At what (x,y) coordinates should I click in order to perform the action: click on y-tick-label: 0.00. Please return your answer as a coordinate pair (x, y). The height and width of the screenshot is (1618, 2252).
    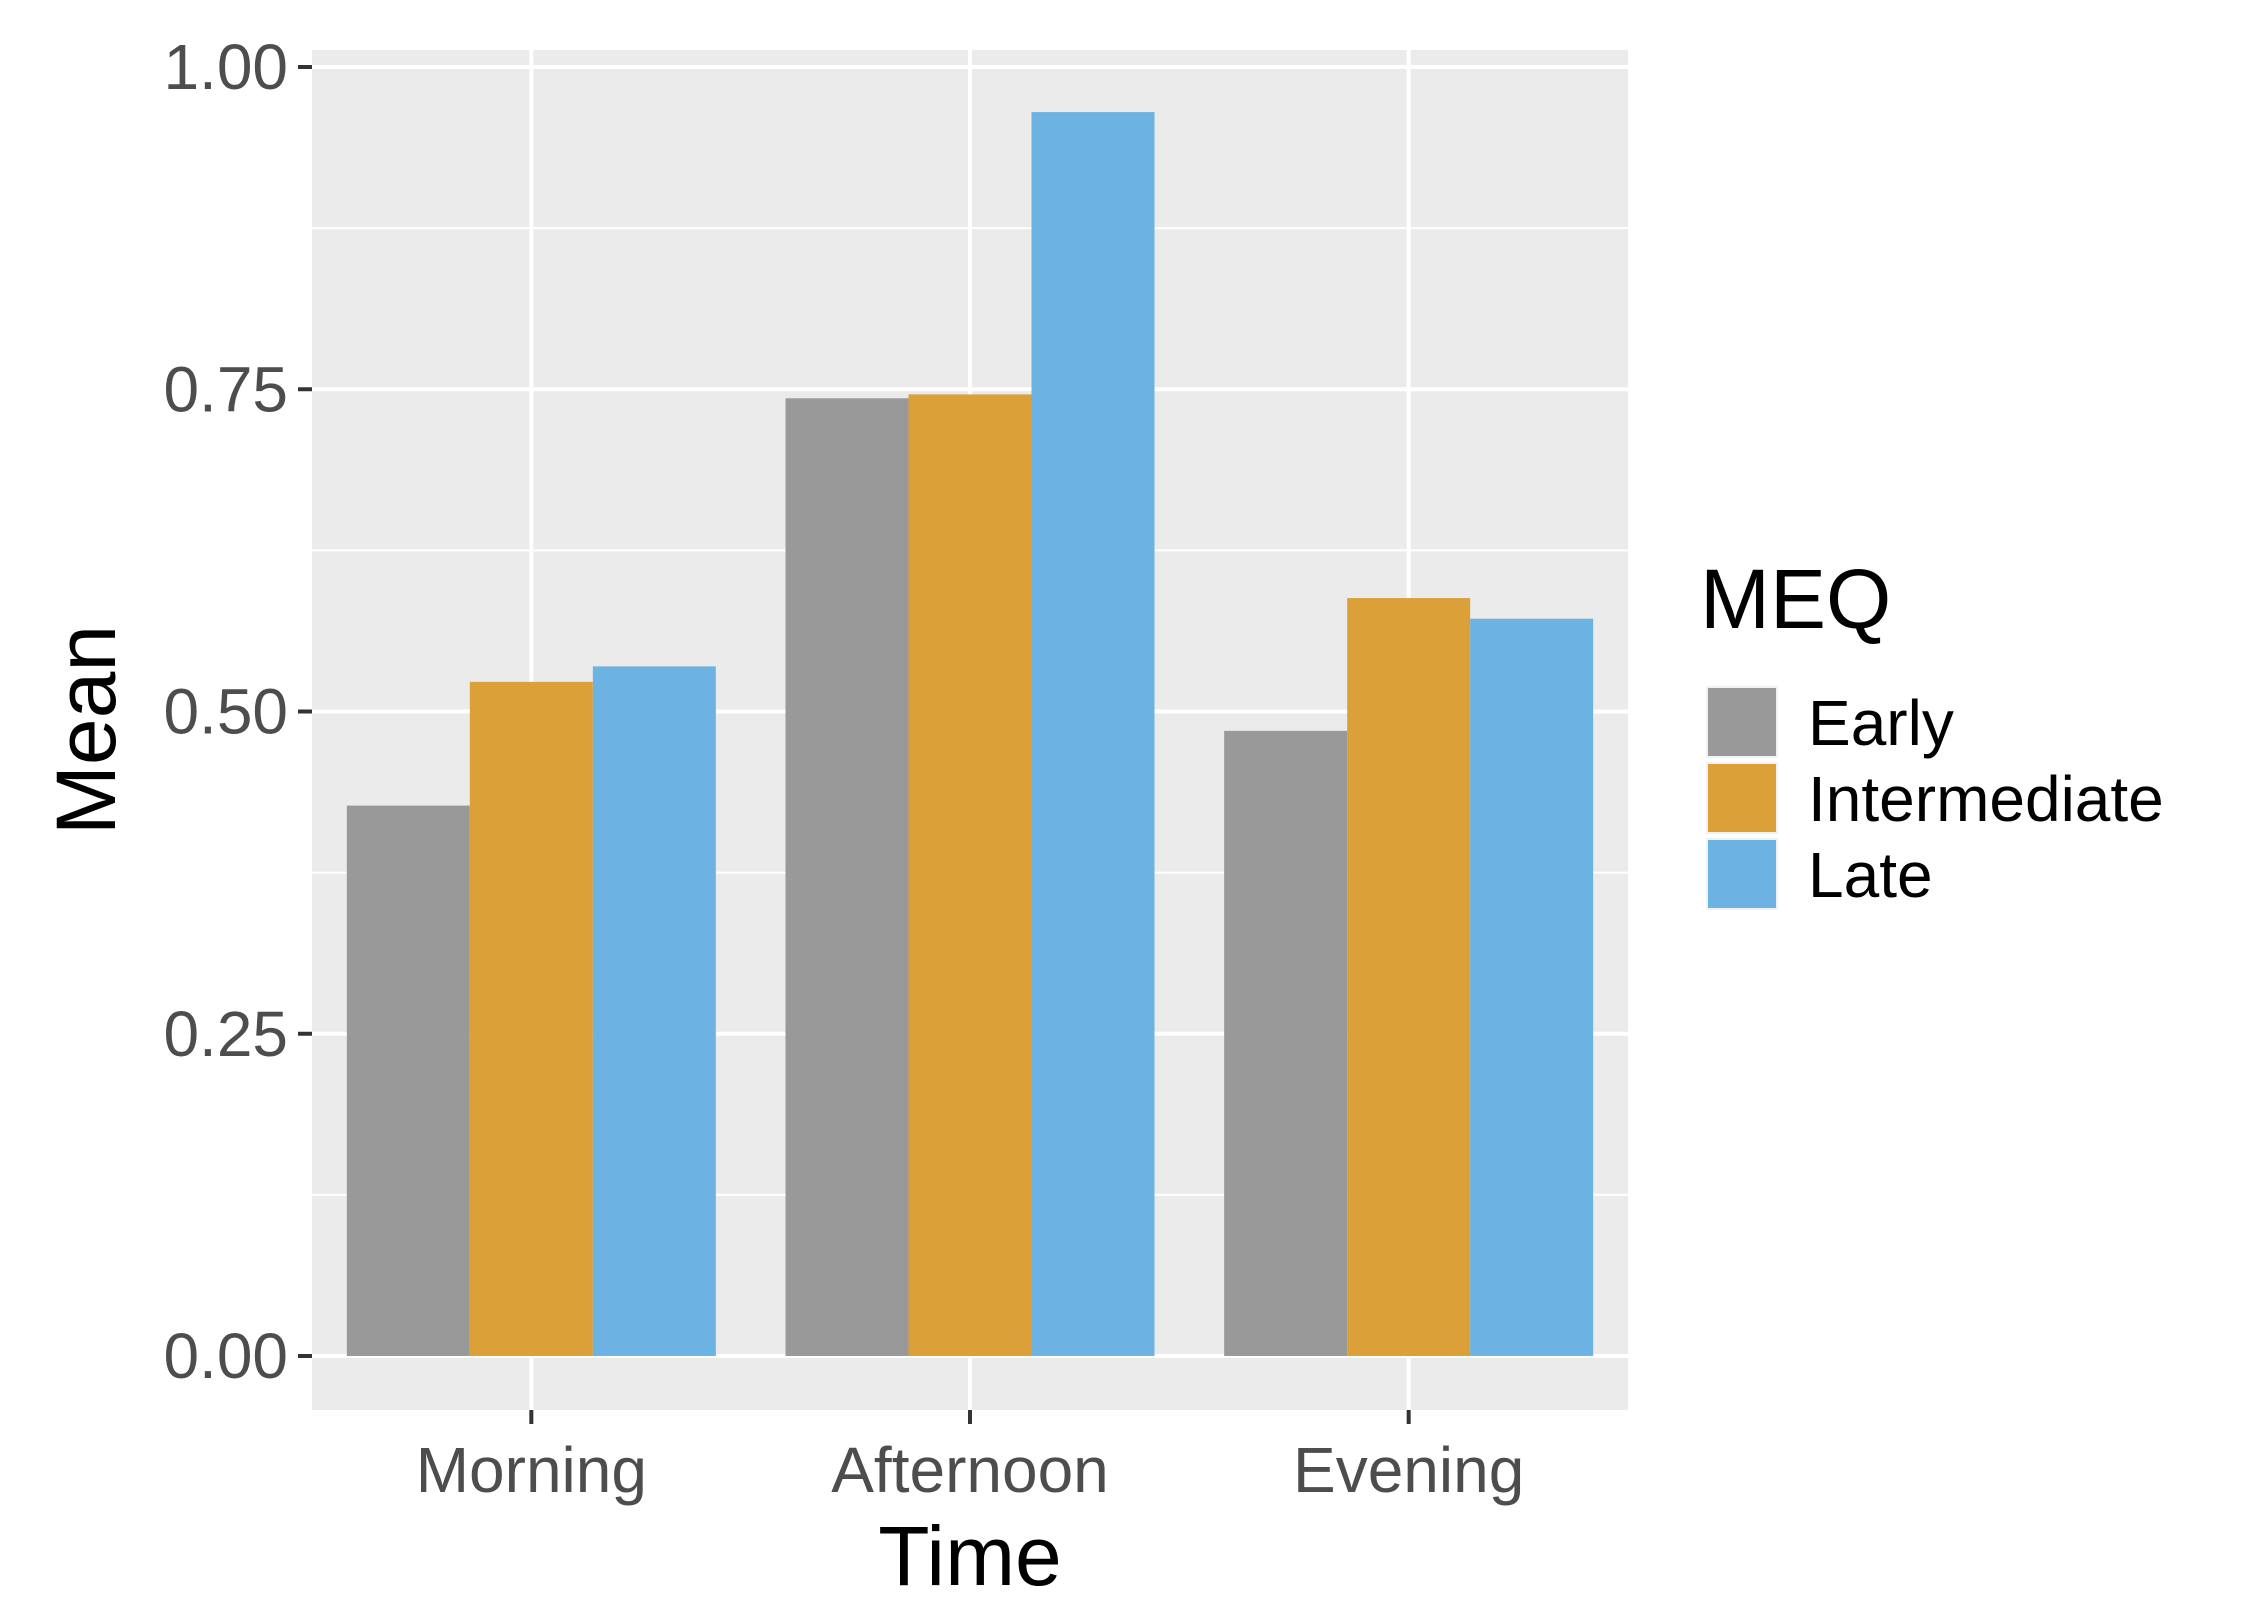
    Looking at the image, I should click on (225, 1356).